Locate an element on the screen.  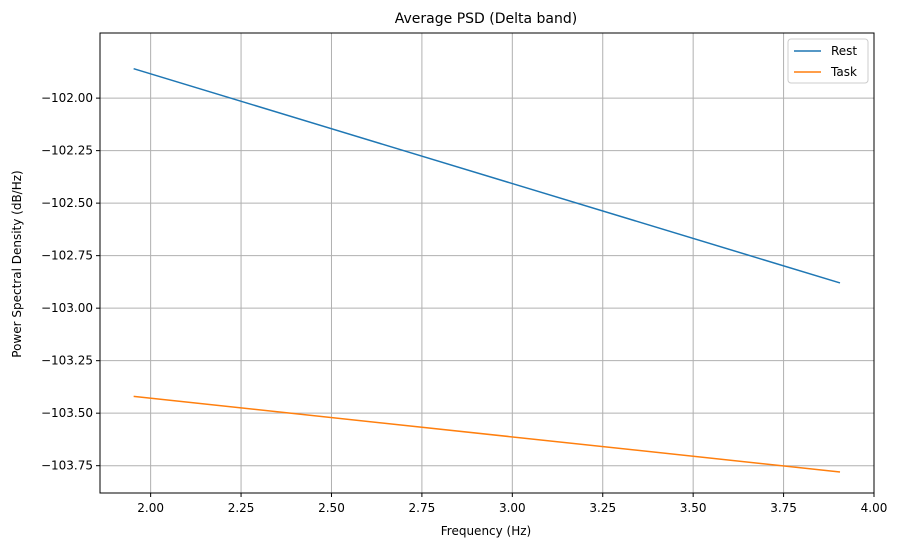
y-tick-label: −103.00 is located at coordinates (67, 308).